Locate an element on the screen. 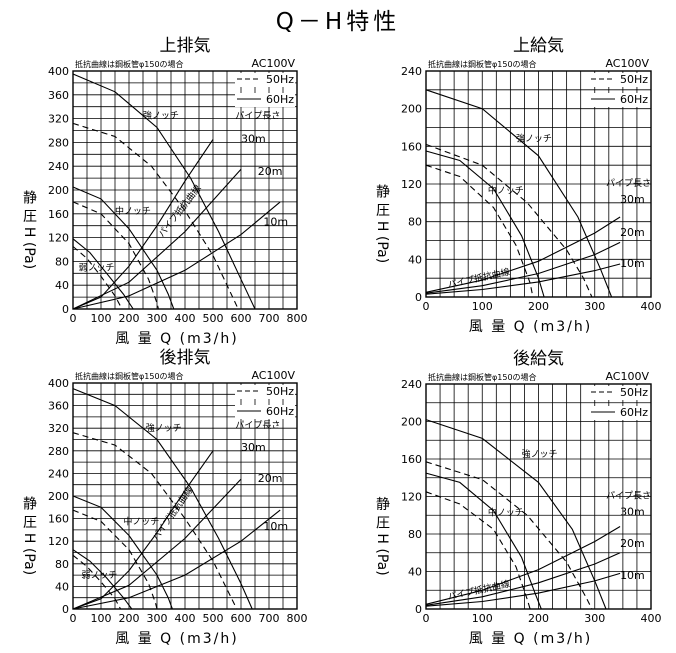 This screenshot has width=676, height=653. subplot-title: 後排気 is located at coordinates (185, 358).